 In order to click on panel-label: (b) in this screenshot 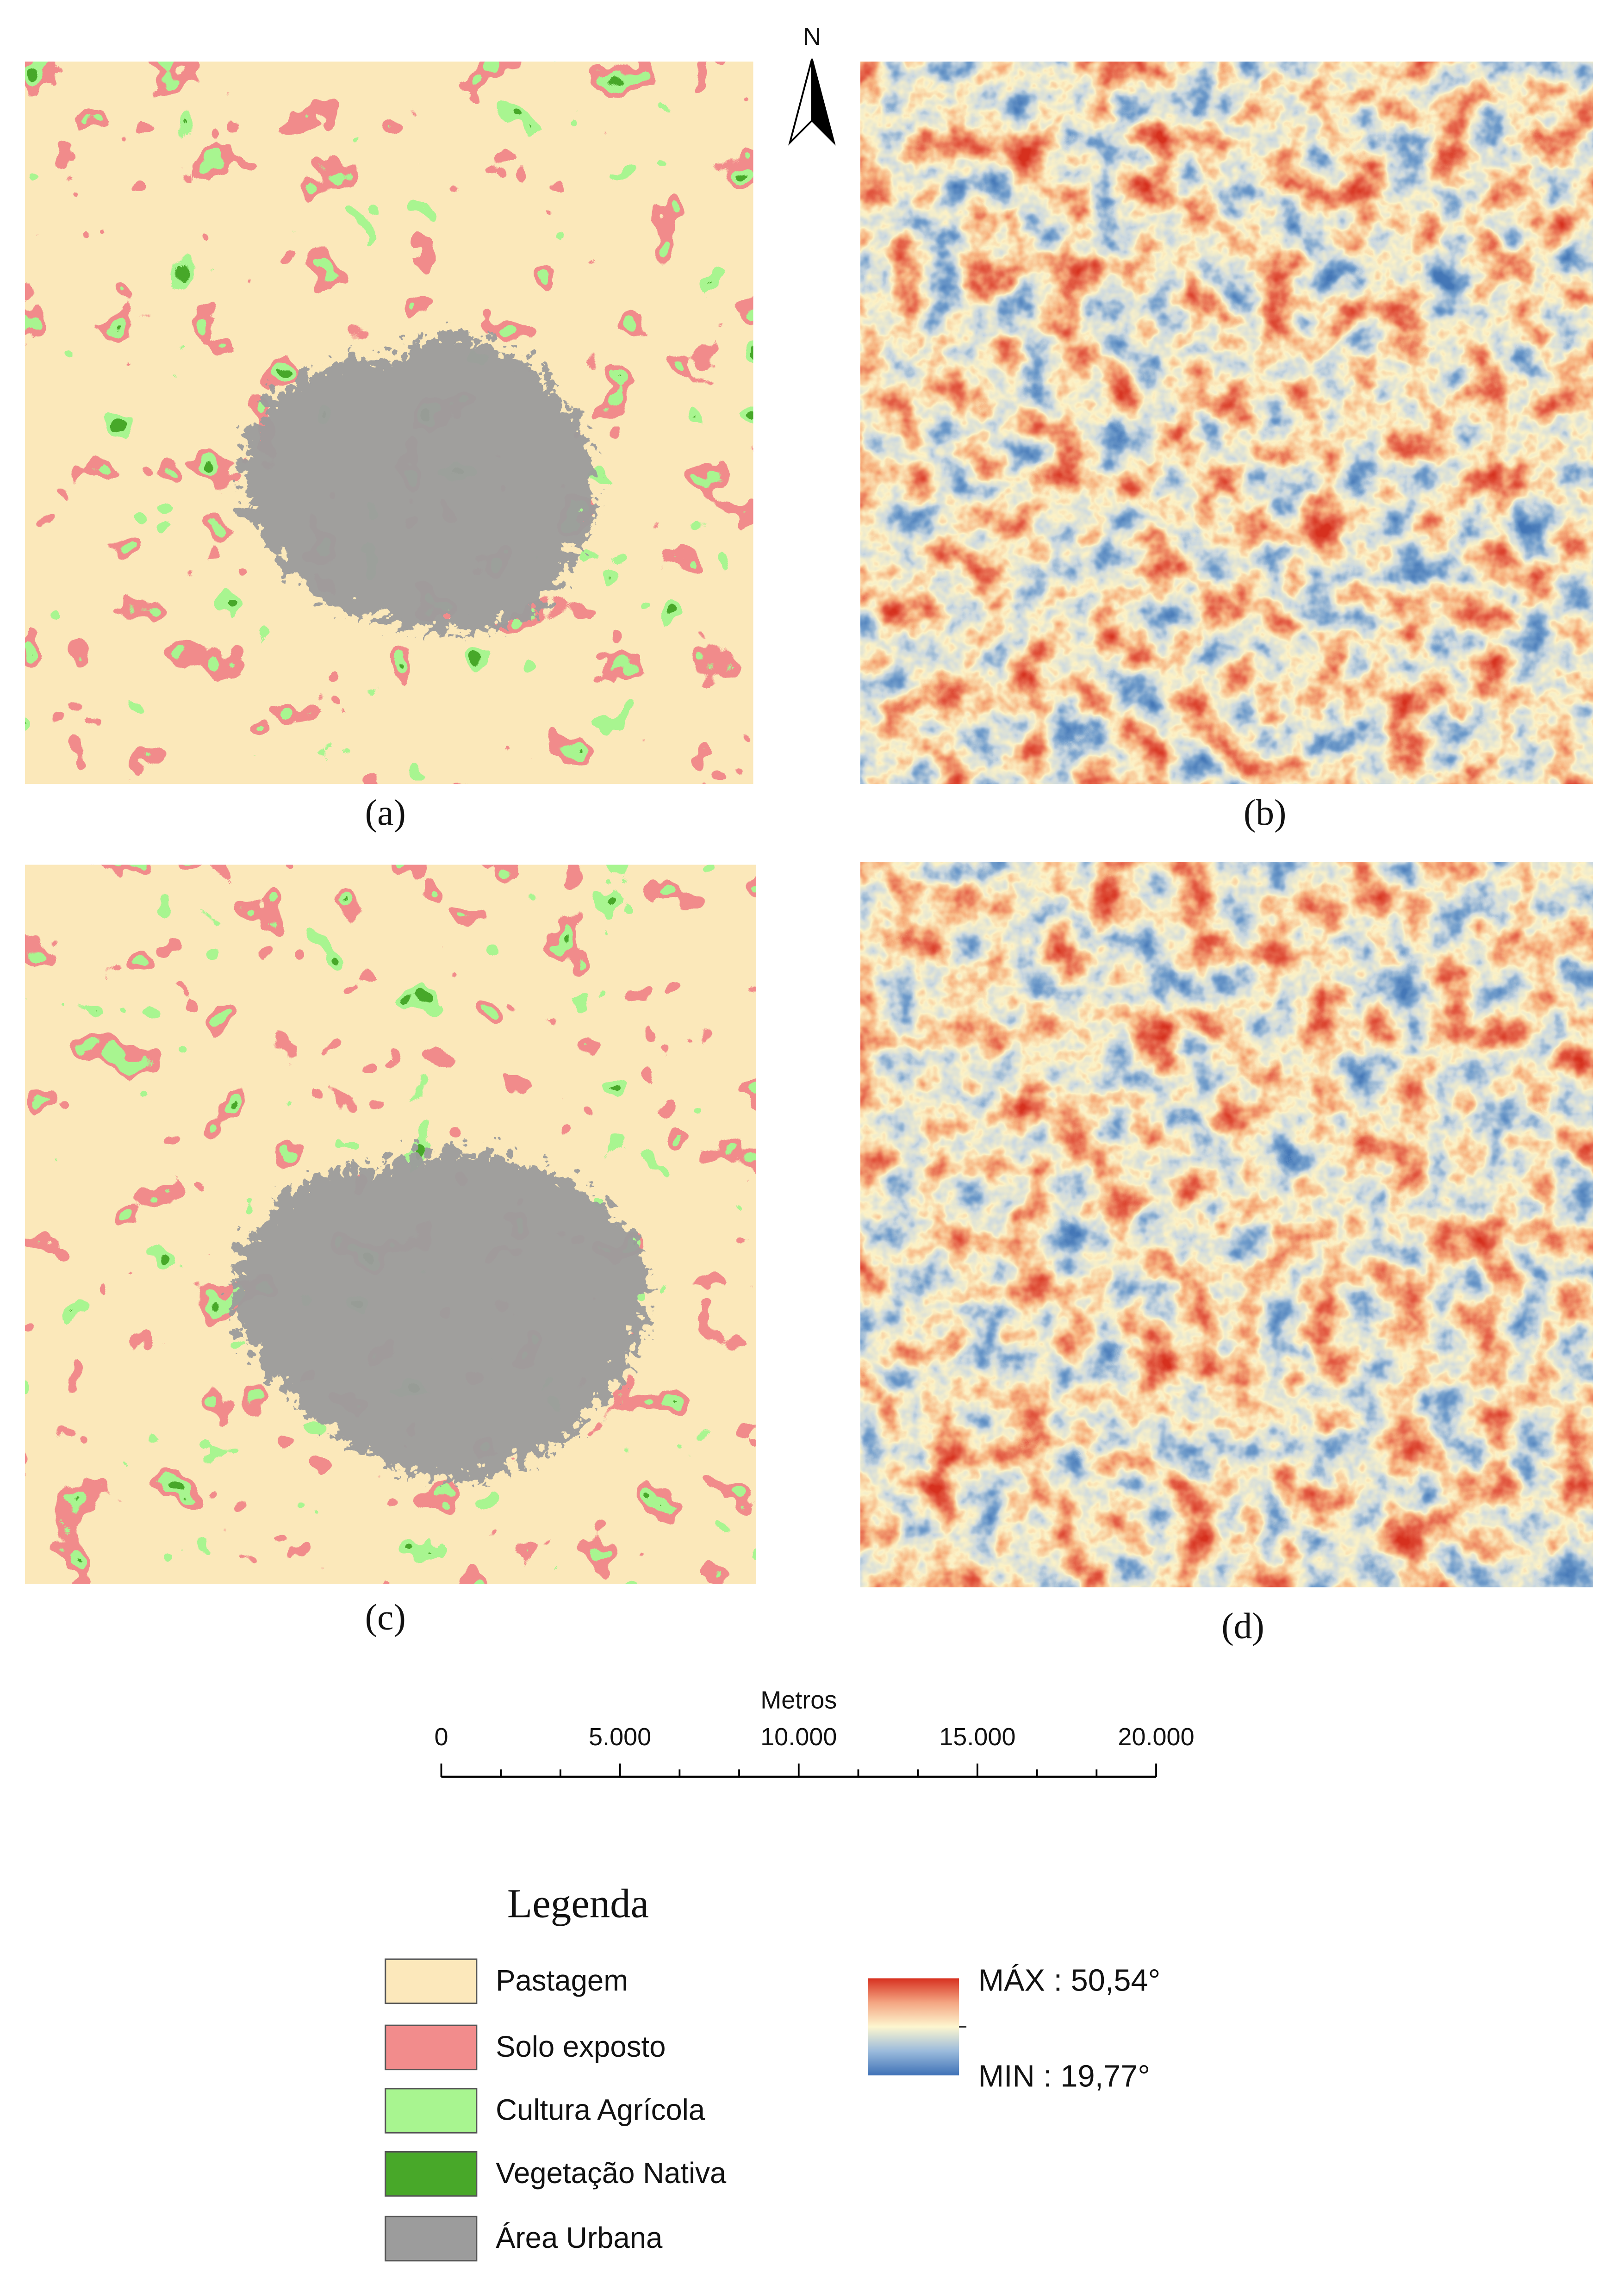, I will do `click(1265, 812)`.